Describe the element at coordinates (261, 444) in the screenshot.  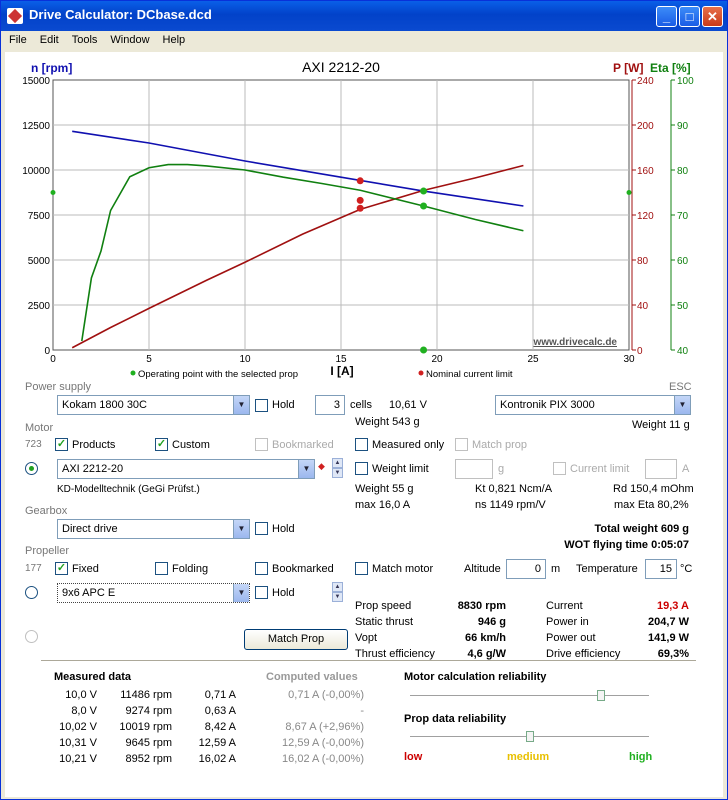
I see `motor-bookmarked-checkbox` at that location.